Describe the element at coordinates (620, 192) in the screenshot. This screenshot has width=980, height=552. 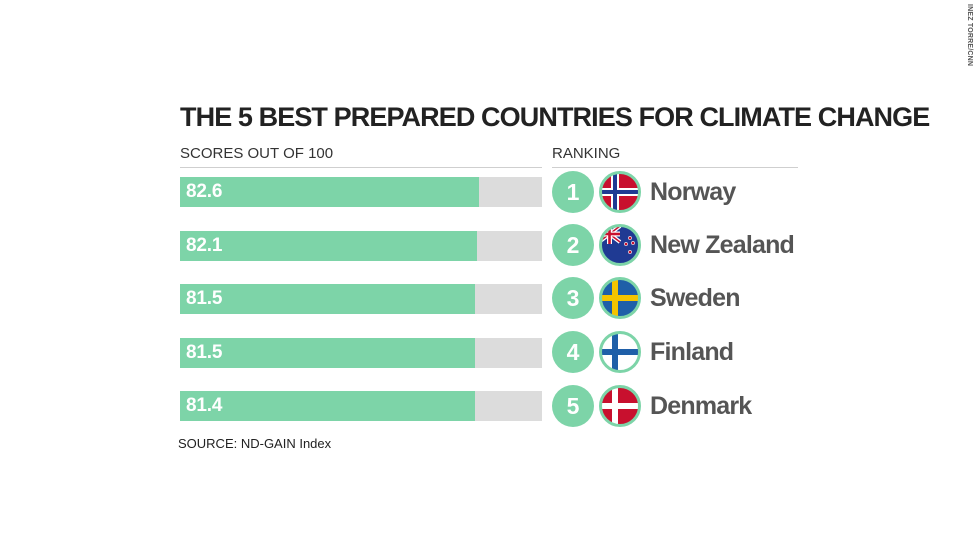
I see `norway-flag-icon` at that location.